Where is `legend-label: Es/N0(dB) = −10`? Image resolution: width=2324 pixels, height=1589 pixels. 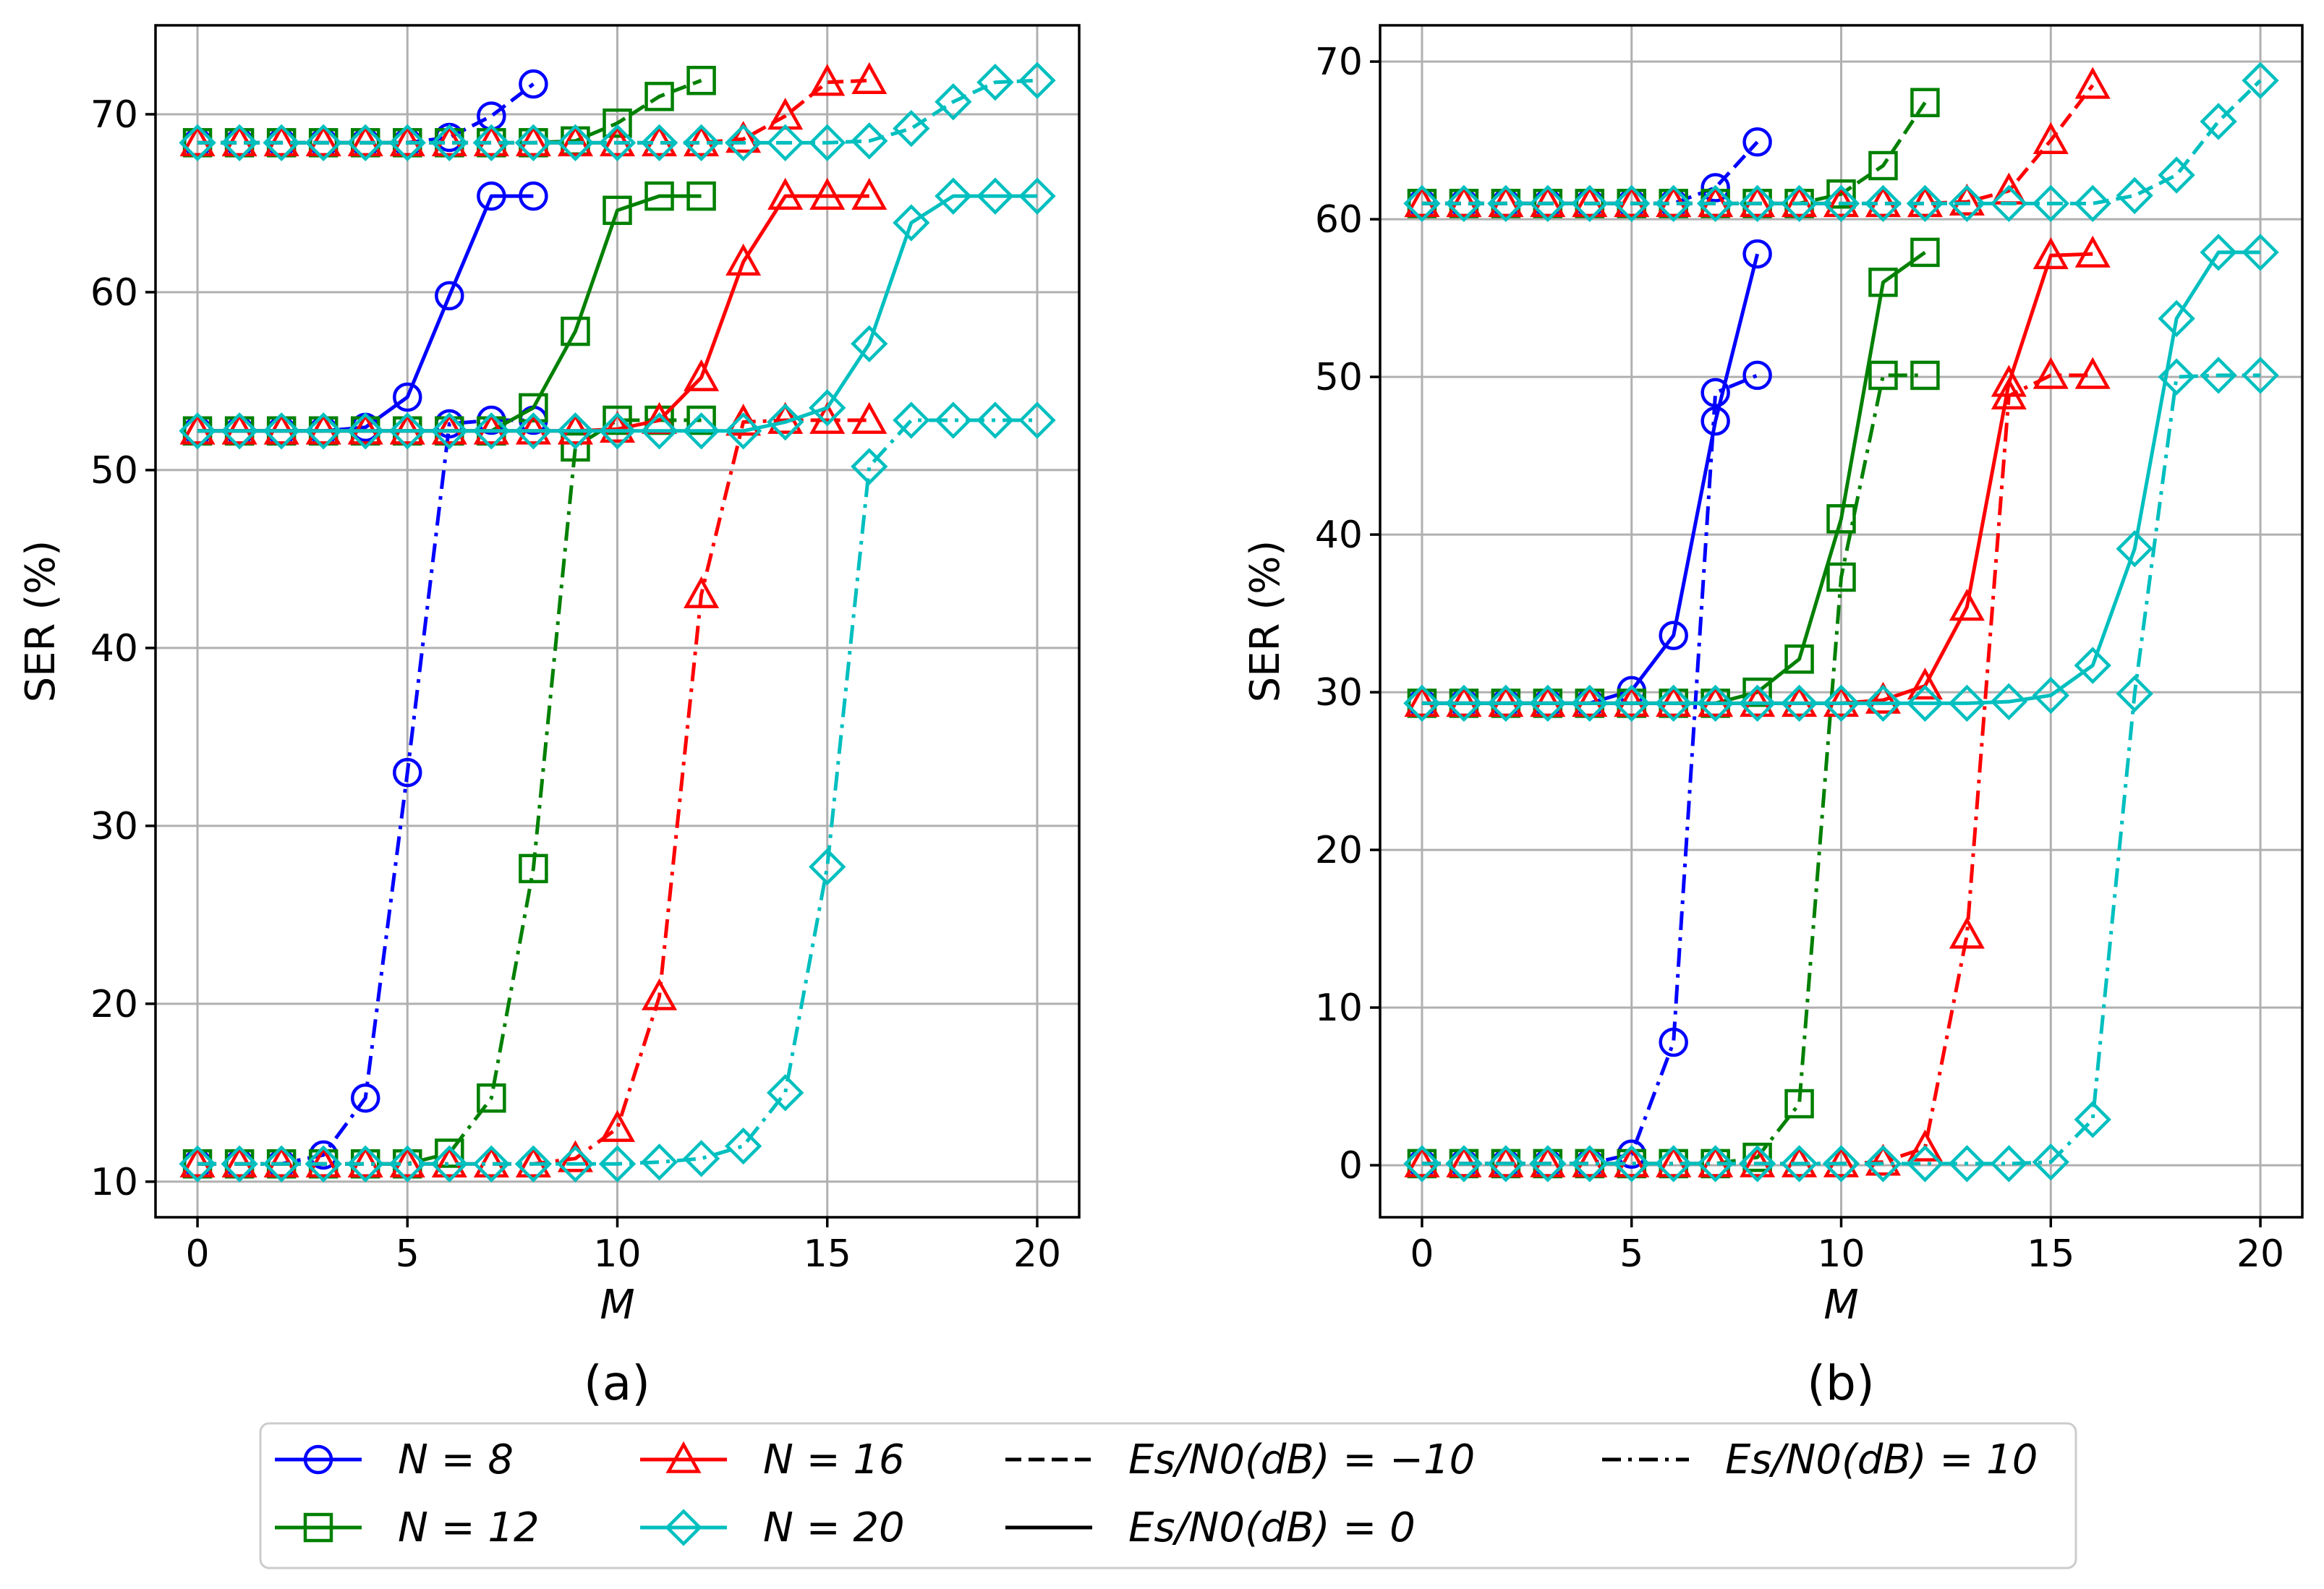 legend-label: Es/N0(dB) = −10 is located at coordinates (1301, 1459).